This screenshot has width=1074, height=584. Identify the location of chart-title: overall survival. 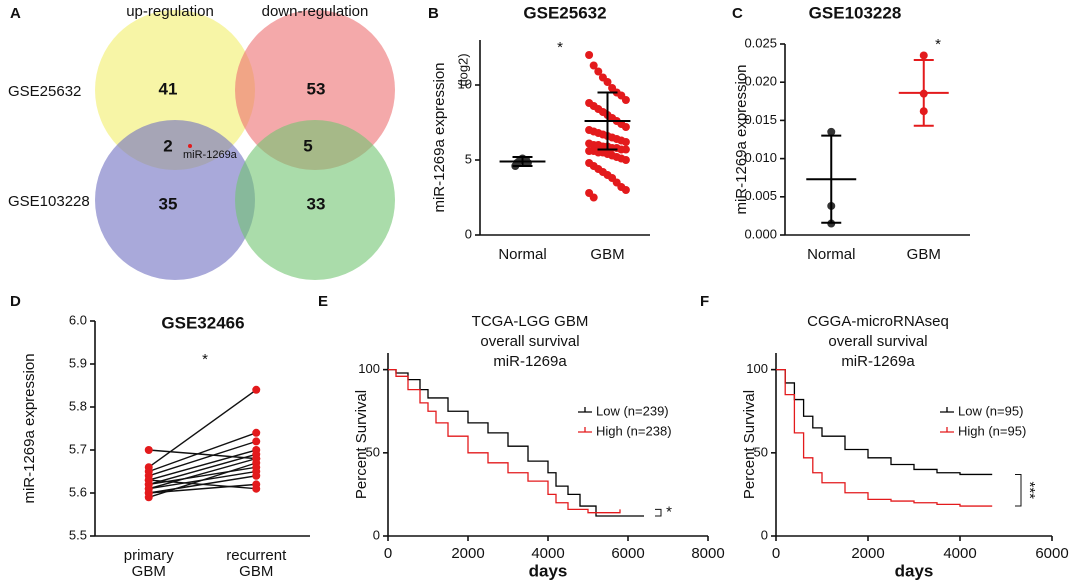
(877, 341).